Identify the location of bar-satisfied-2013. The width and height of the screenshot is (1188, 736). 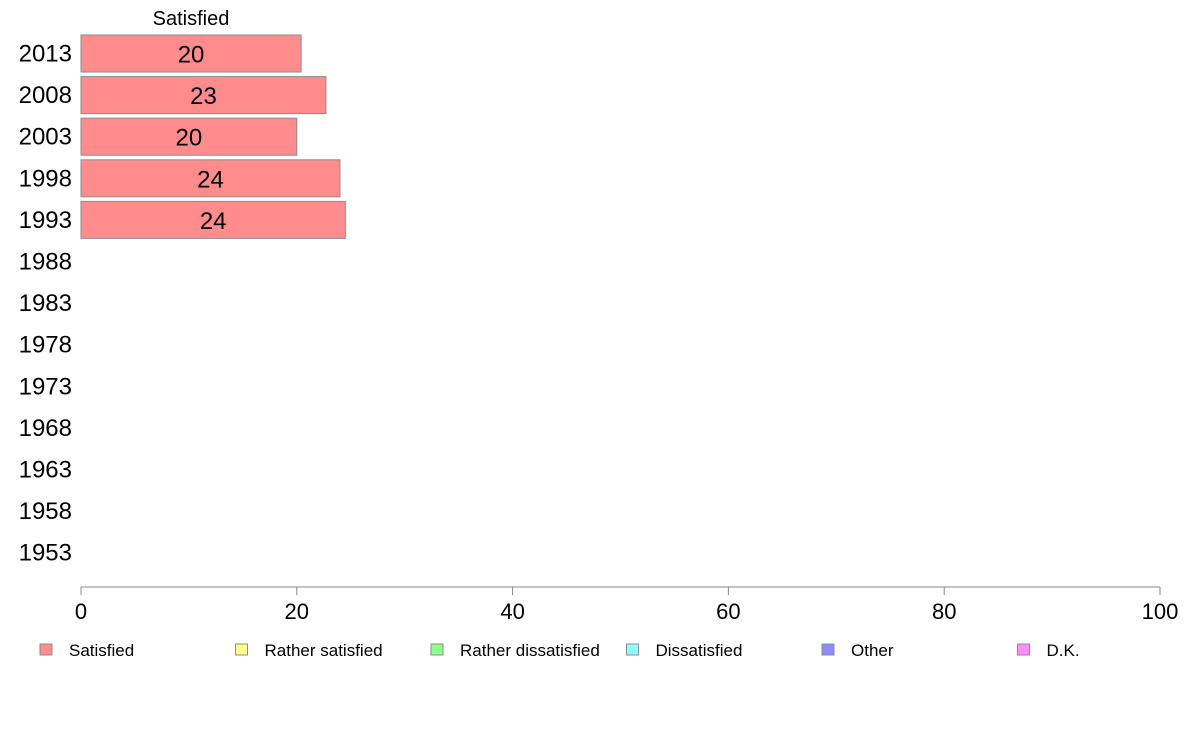
(191, 53).